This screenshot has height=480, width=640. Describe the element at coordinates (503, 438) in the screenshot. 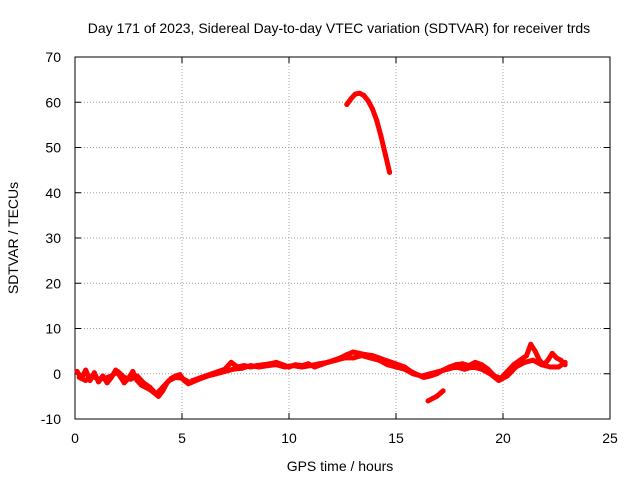

I see `x-tick-label: 20` at that location.